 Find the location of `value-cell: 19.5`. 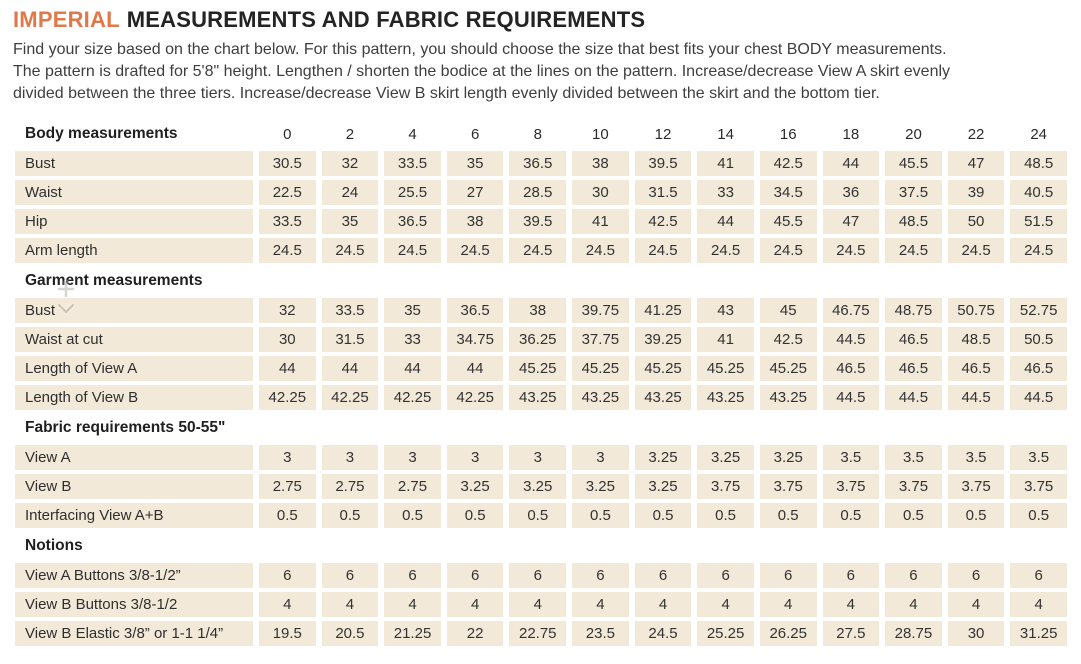

value-cell: 19.5 is located at coordinates (287, 633).